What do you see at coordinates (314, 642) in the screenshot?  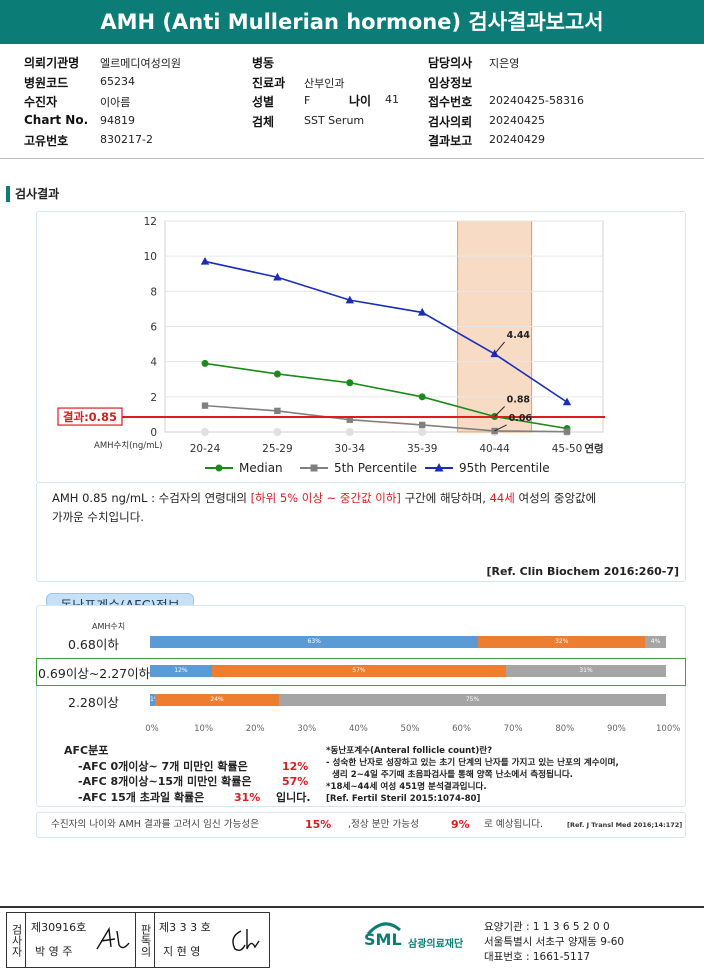 I see `afc-bar-segment: 63%` at bounding box center [314, 642].